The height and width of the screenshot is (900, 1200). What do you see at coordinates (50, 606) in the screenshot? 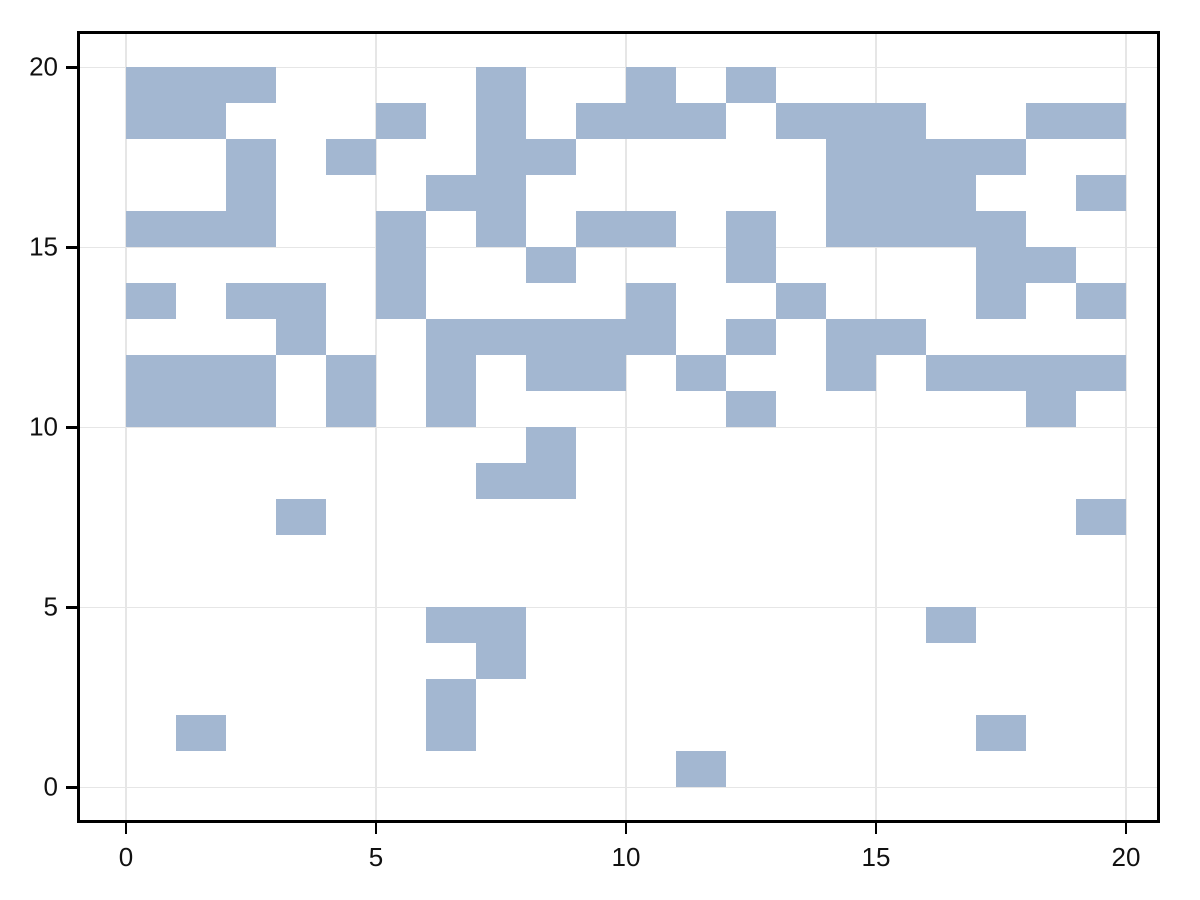
I see `y-tick-label-5: 5` at bounding box center [50, 606].